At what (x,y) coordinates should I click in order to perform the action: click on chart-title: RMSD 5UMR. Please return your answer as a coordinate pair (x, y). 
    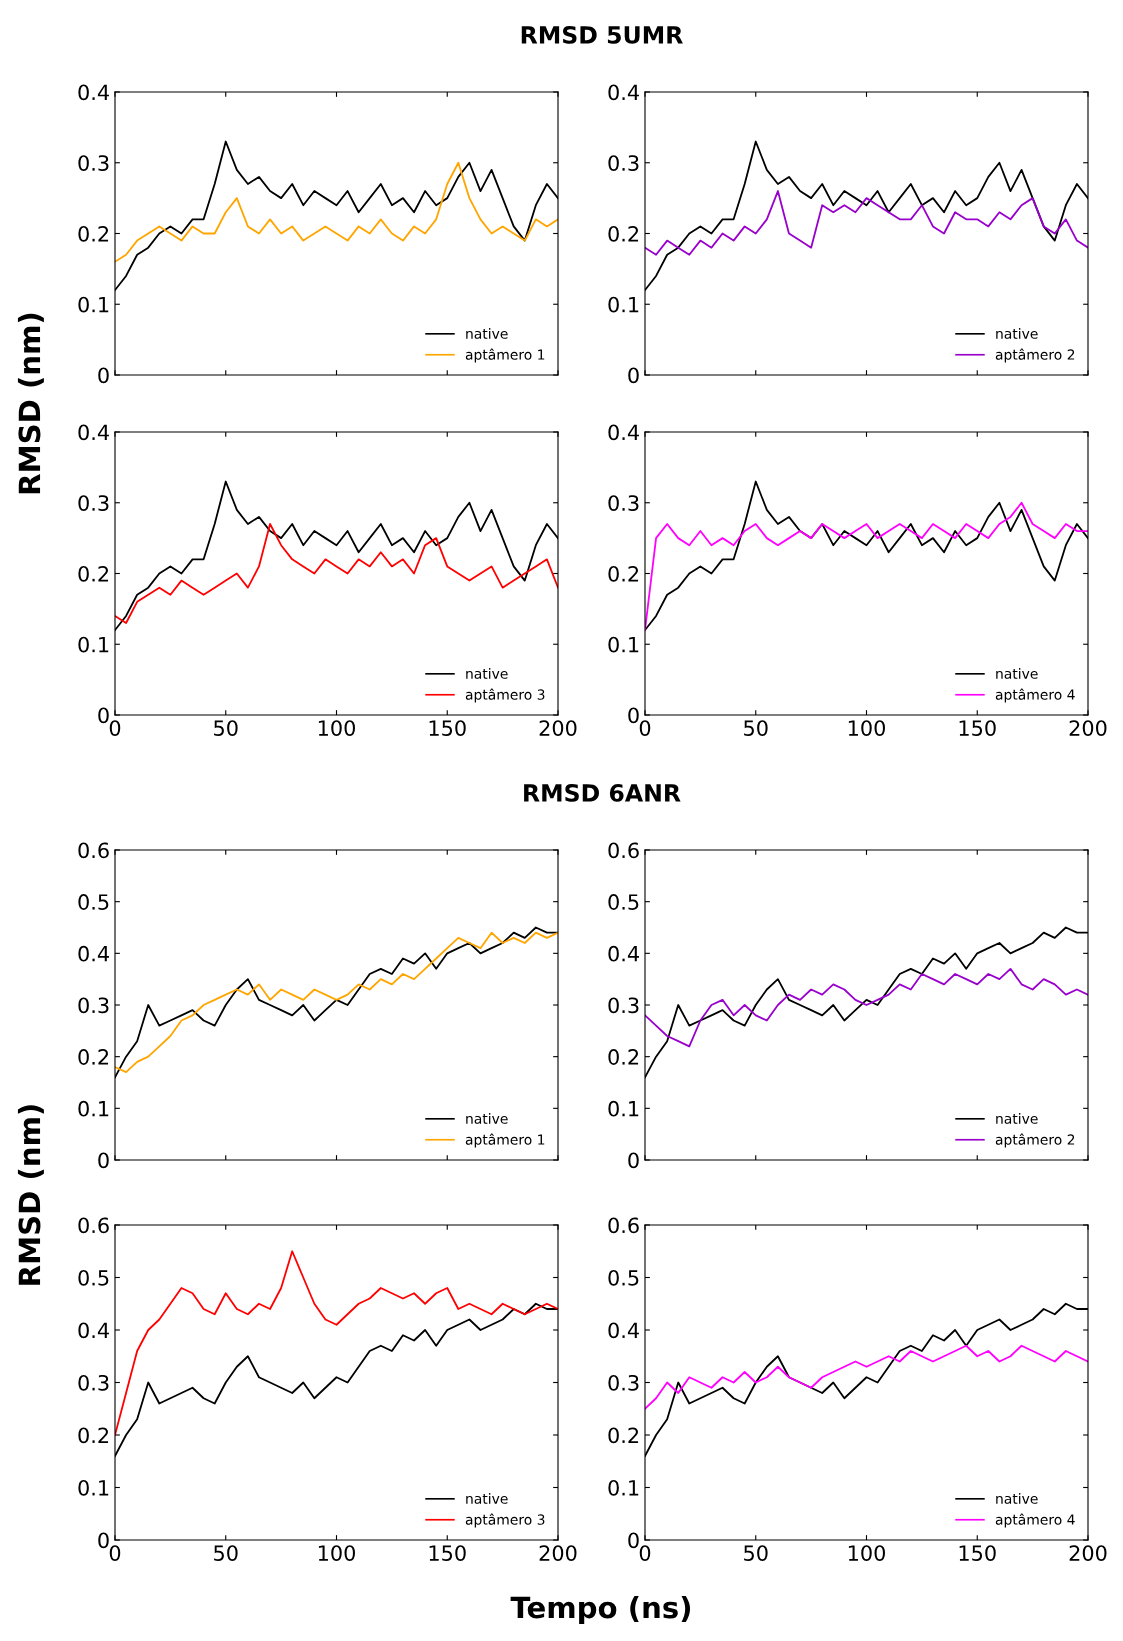
    Looking at the image, I should click on (602, 34).